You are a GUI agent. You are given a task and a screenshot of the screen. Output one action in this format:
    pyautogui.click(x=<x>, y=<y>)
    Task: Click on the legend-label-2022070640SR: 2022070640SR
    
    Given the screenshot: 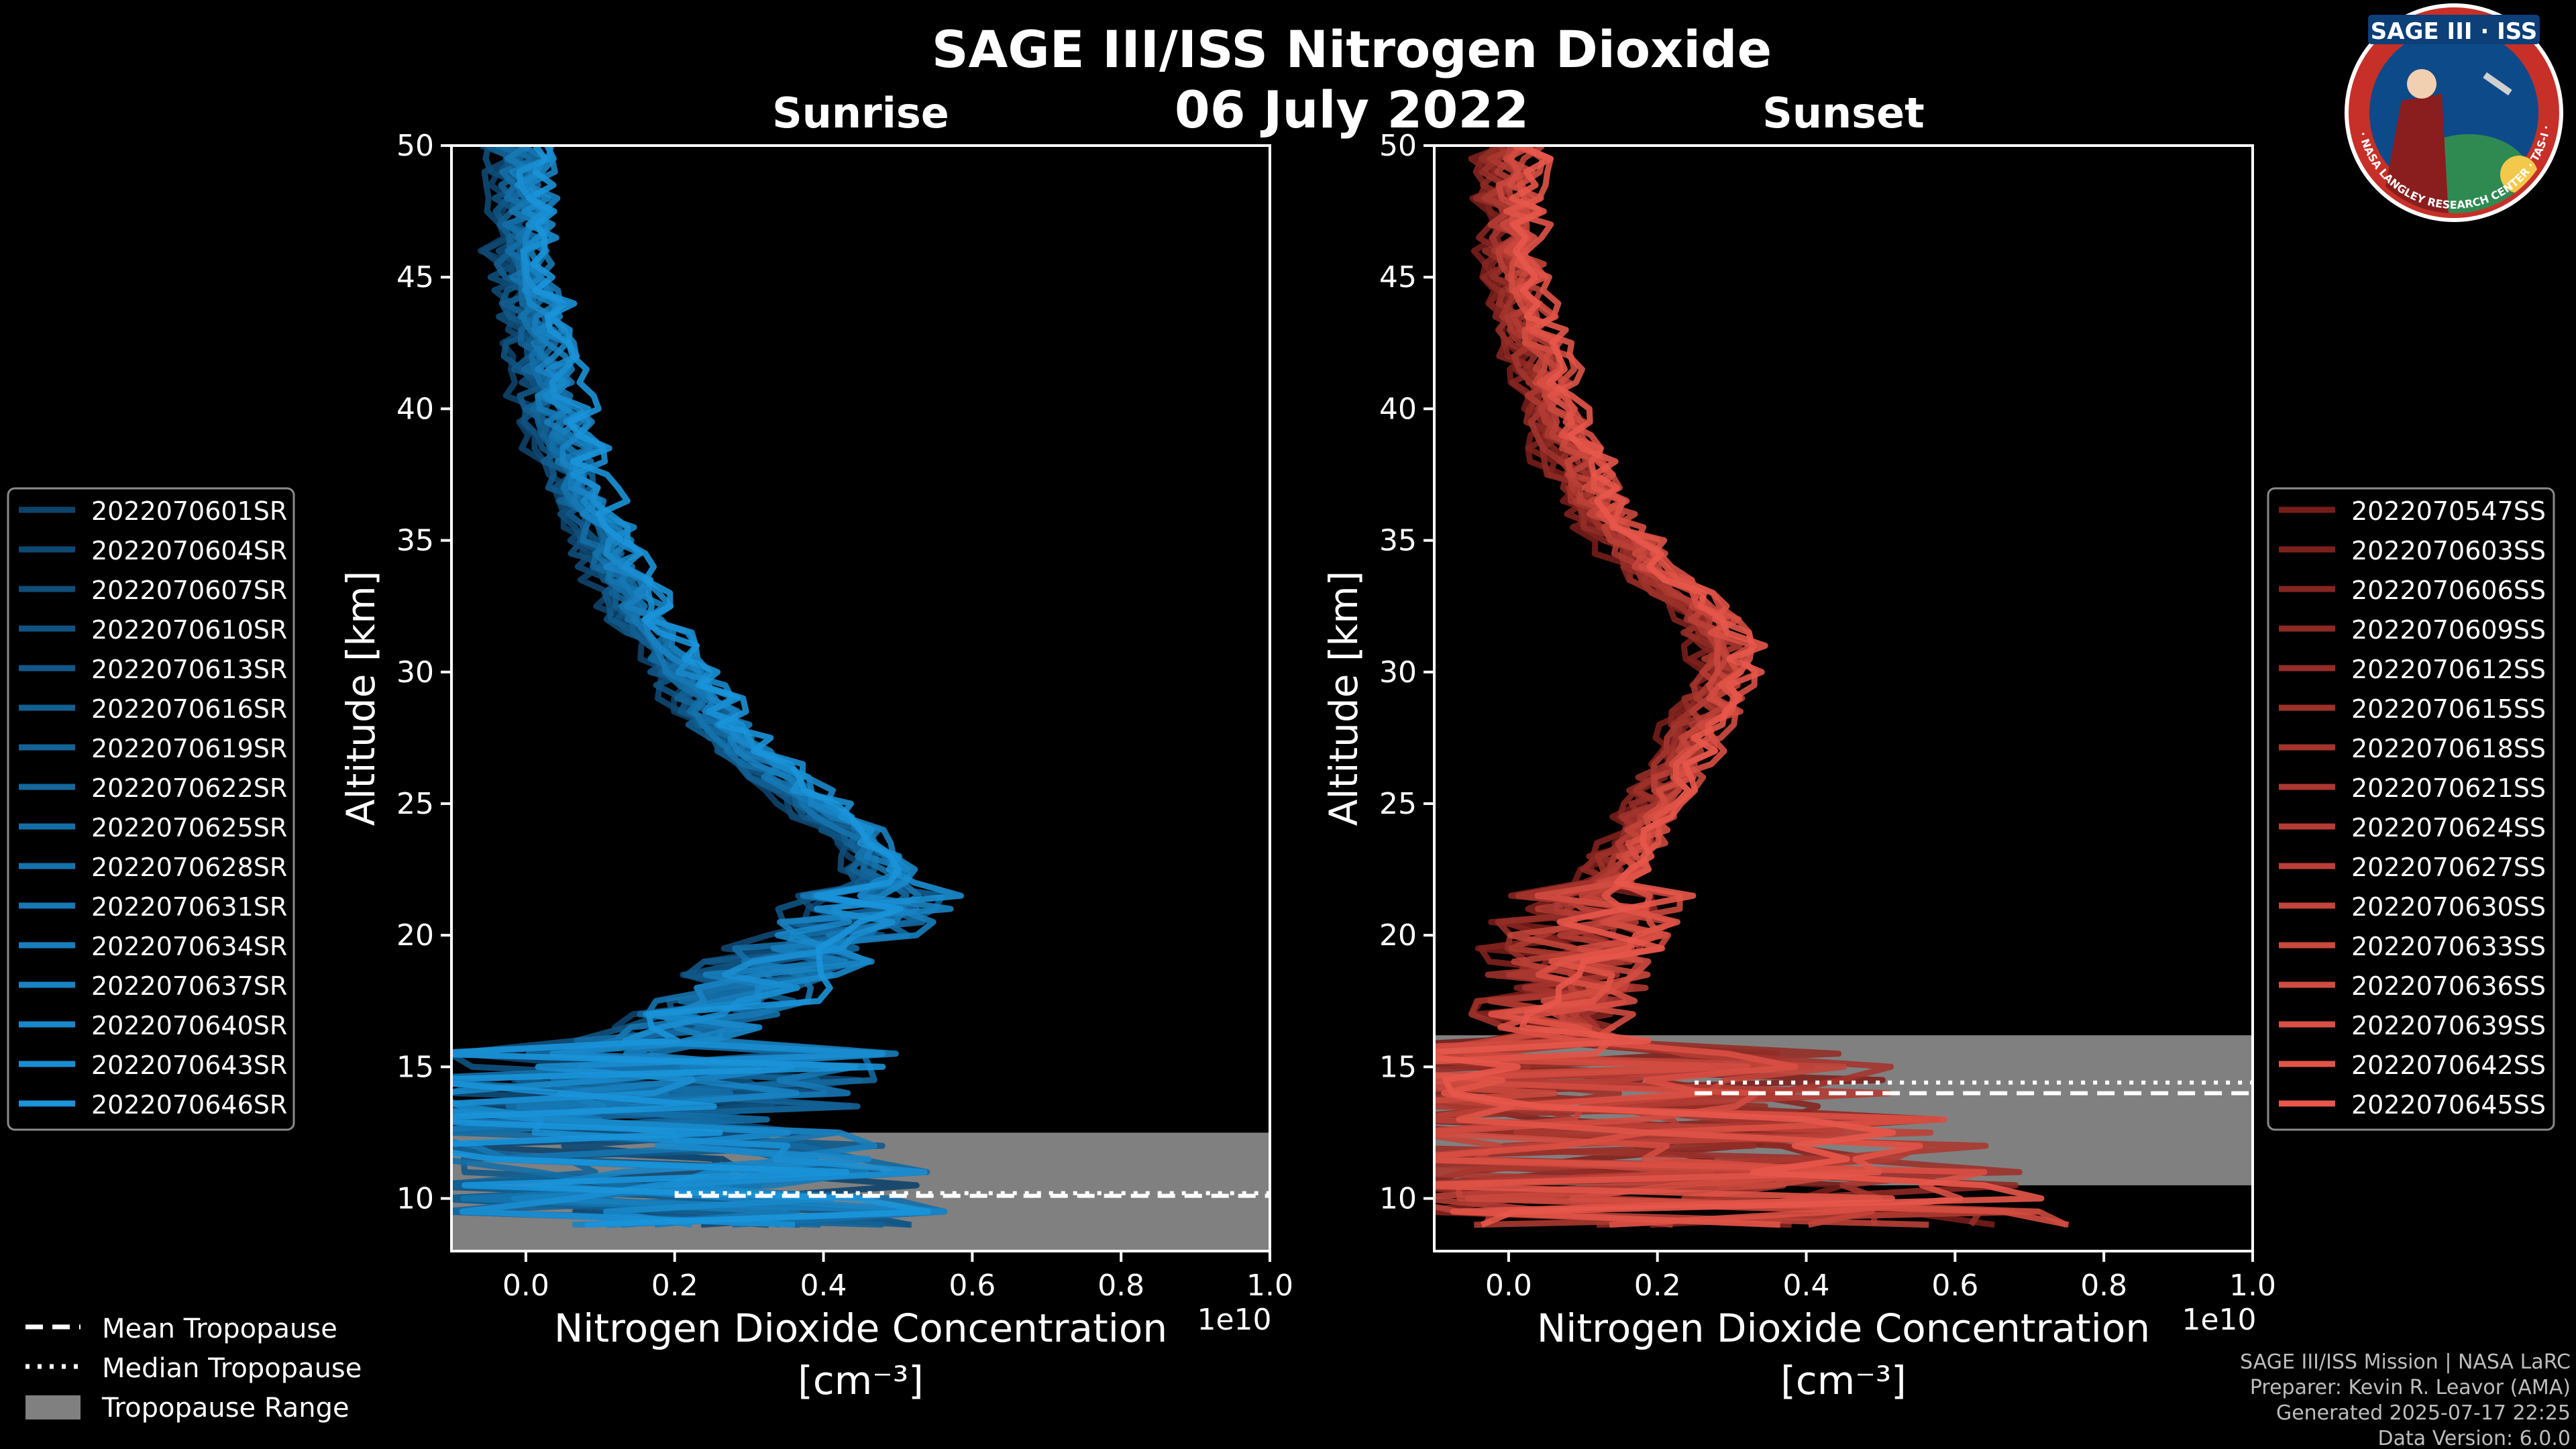 What is the action you would take?
    pyautogui.click(x=189, y=1025)
    